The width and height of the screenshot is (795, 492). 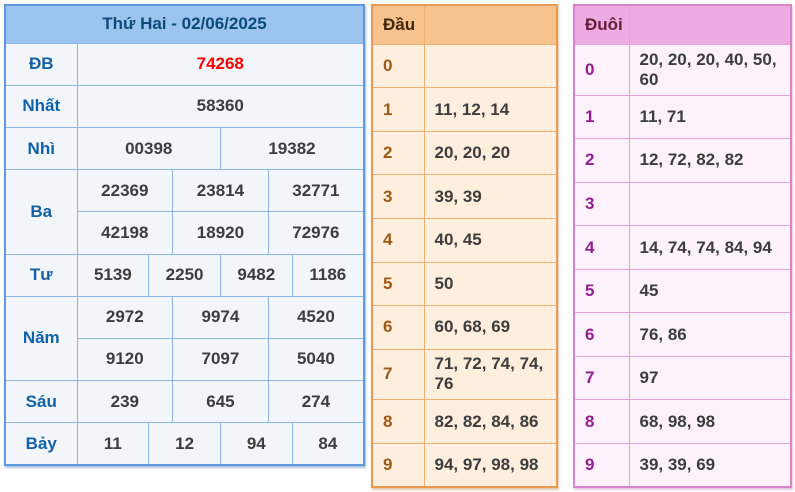 I want to click on duoi-values-8: 68, 98, 98, so click(x=710, y=421).